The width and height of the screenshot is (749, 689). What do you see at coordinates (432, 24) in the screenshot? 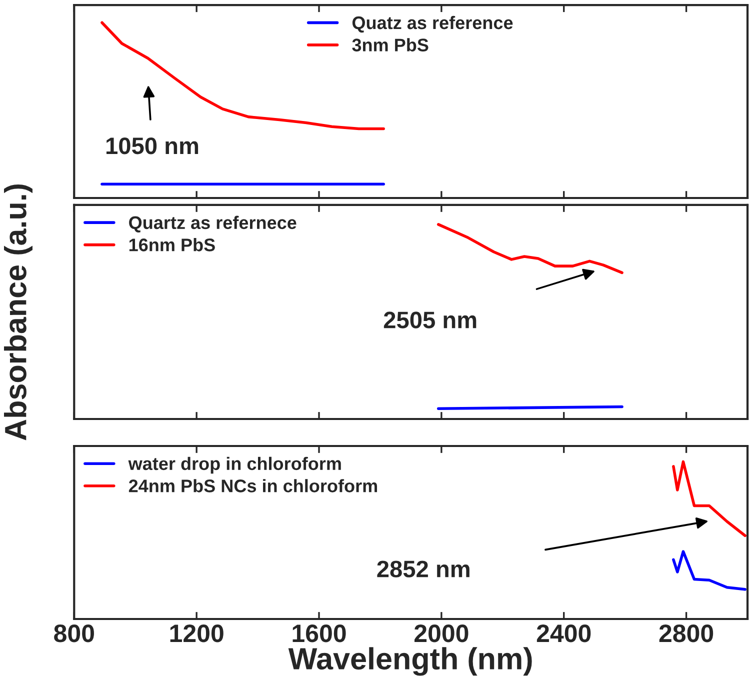
I see `legend-label: Quatz as reference` at bounding box center [432, 24].